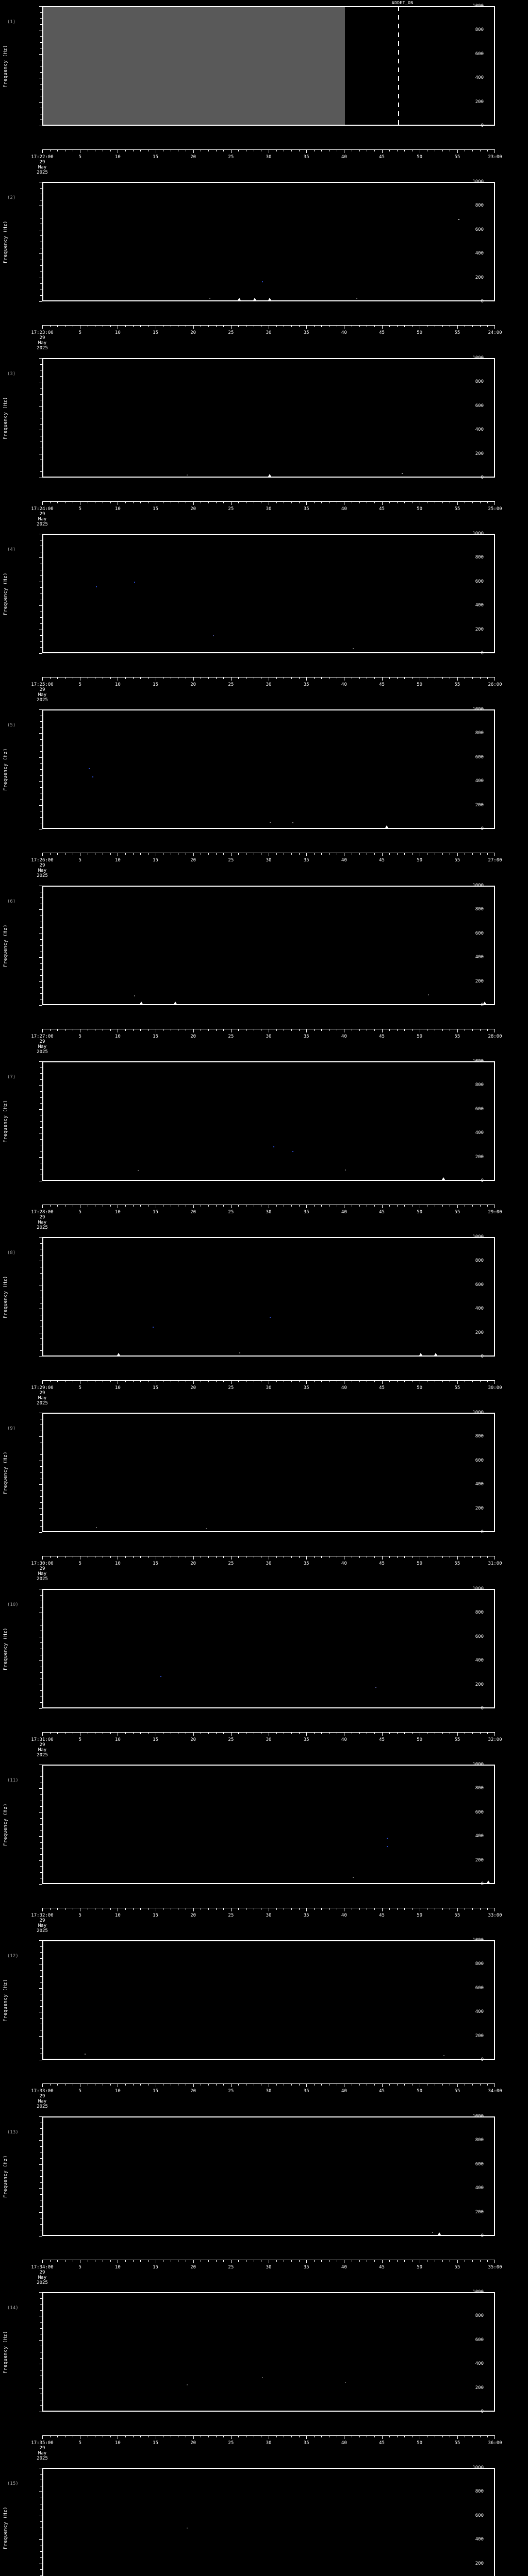  What do you see at coordinates (42, 2443) in the screenshot?
I see `x-axis-start-label: 17:35:00` at bounding box center [42, 2443].